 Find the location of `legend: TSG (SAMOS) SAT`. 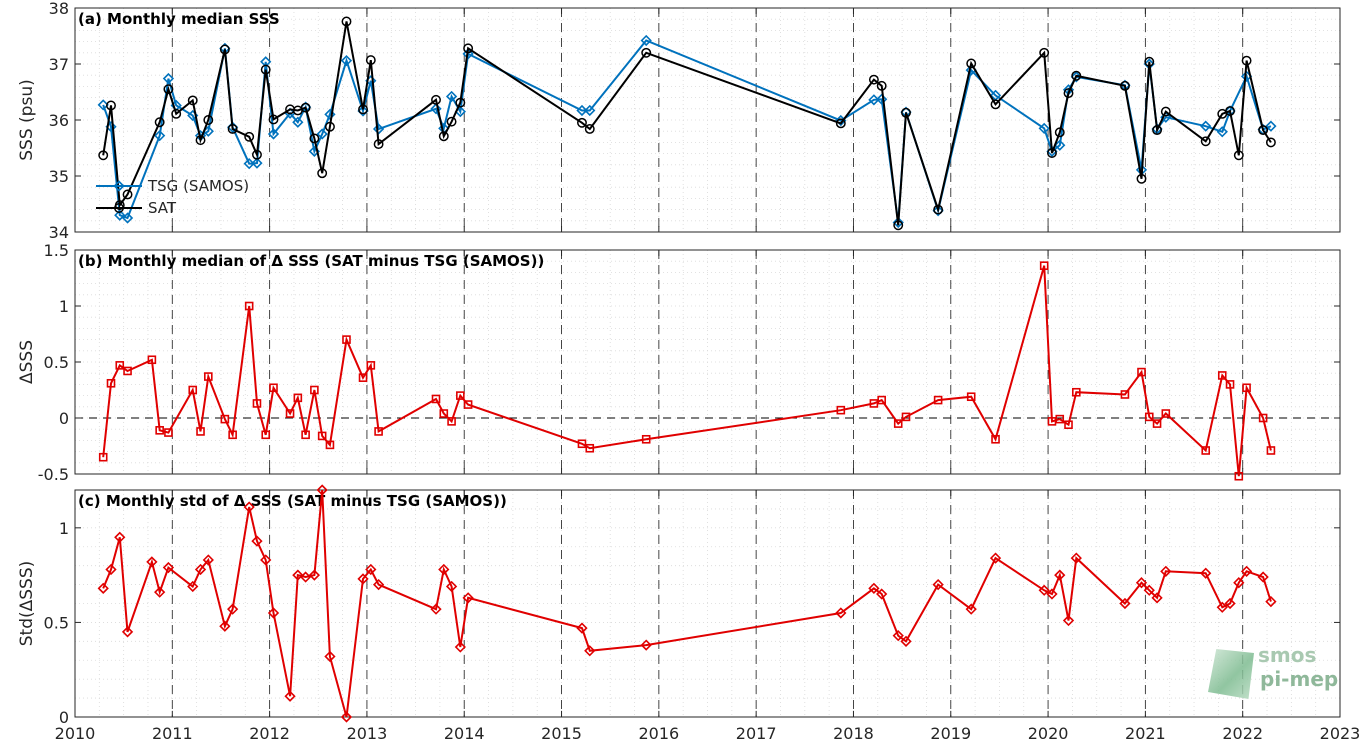

legend: TSG (SAMOS) SAT is located at coordinates (172, 197).